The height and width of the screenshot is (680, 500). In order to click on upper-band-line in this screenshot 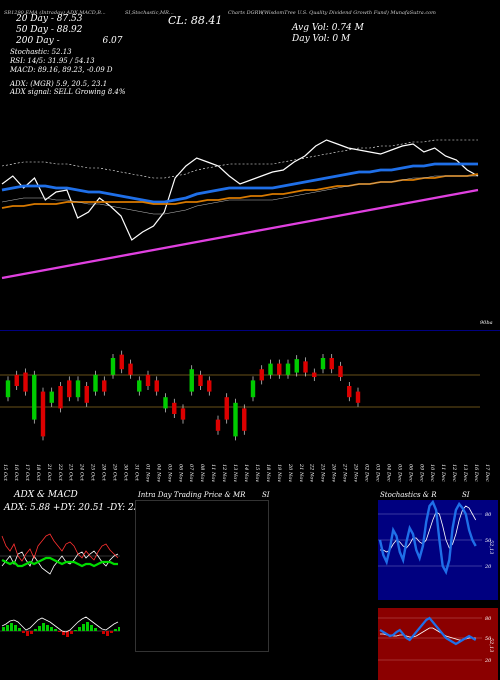, I will do `click(239, 159)`.